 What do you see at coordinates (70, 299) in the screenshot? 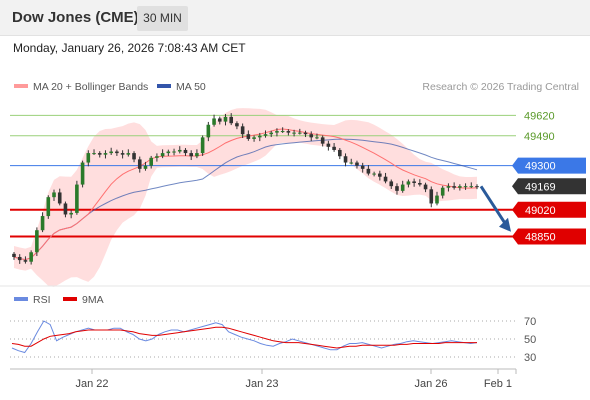
I see `ma9-legend-swatch` at bounding box center [70, 299].